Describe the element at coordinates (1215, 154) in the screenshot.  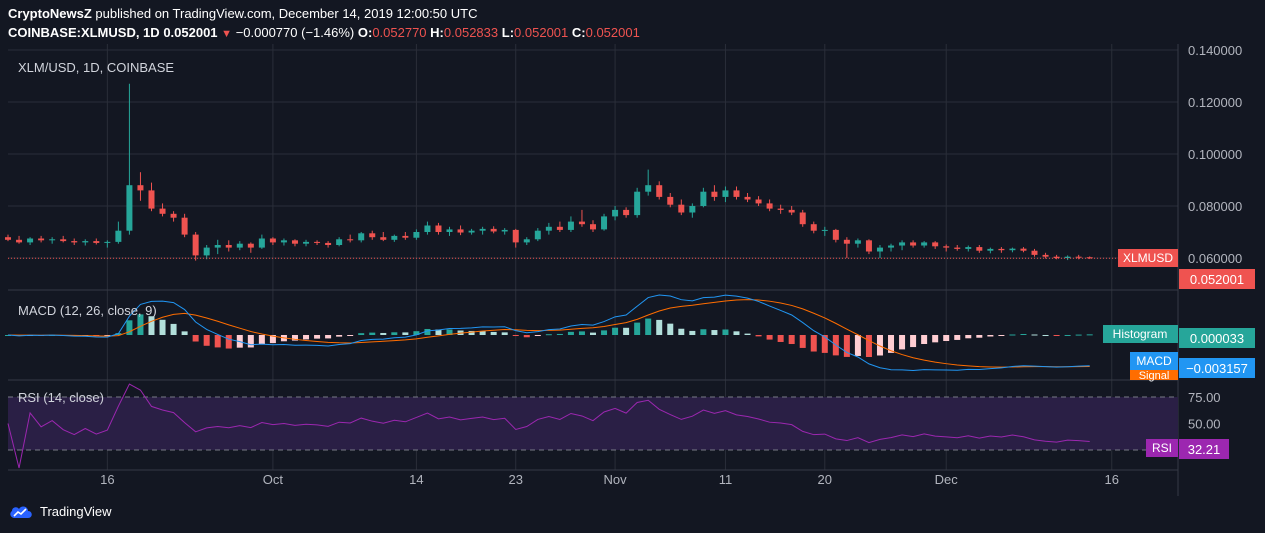
I see `price-axis-label: 0.100000` at that location.